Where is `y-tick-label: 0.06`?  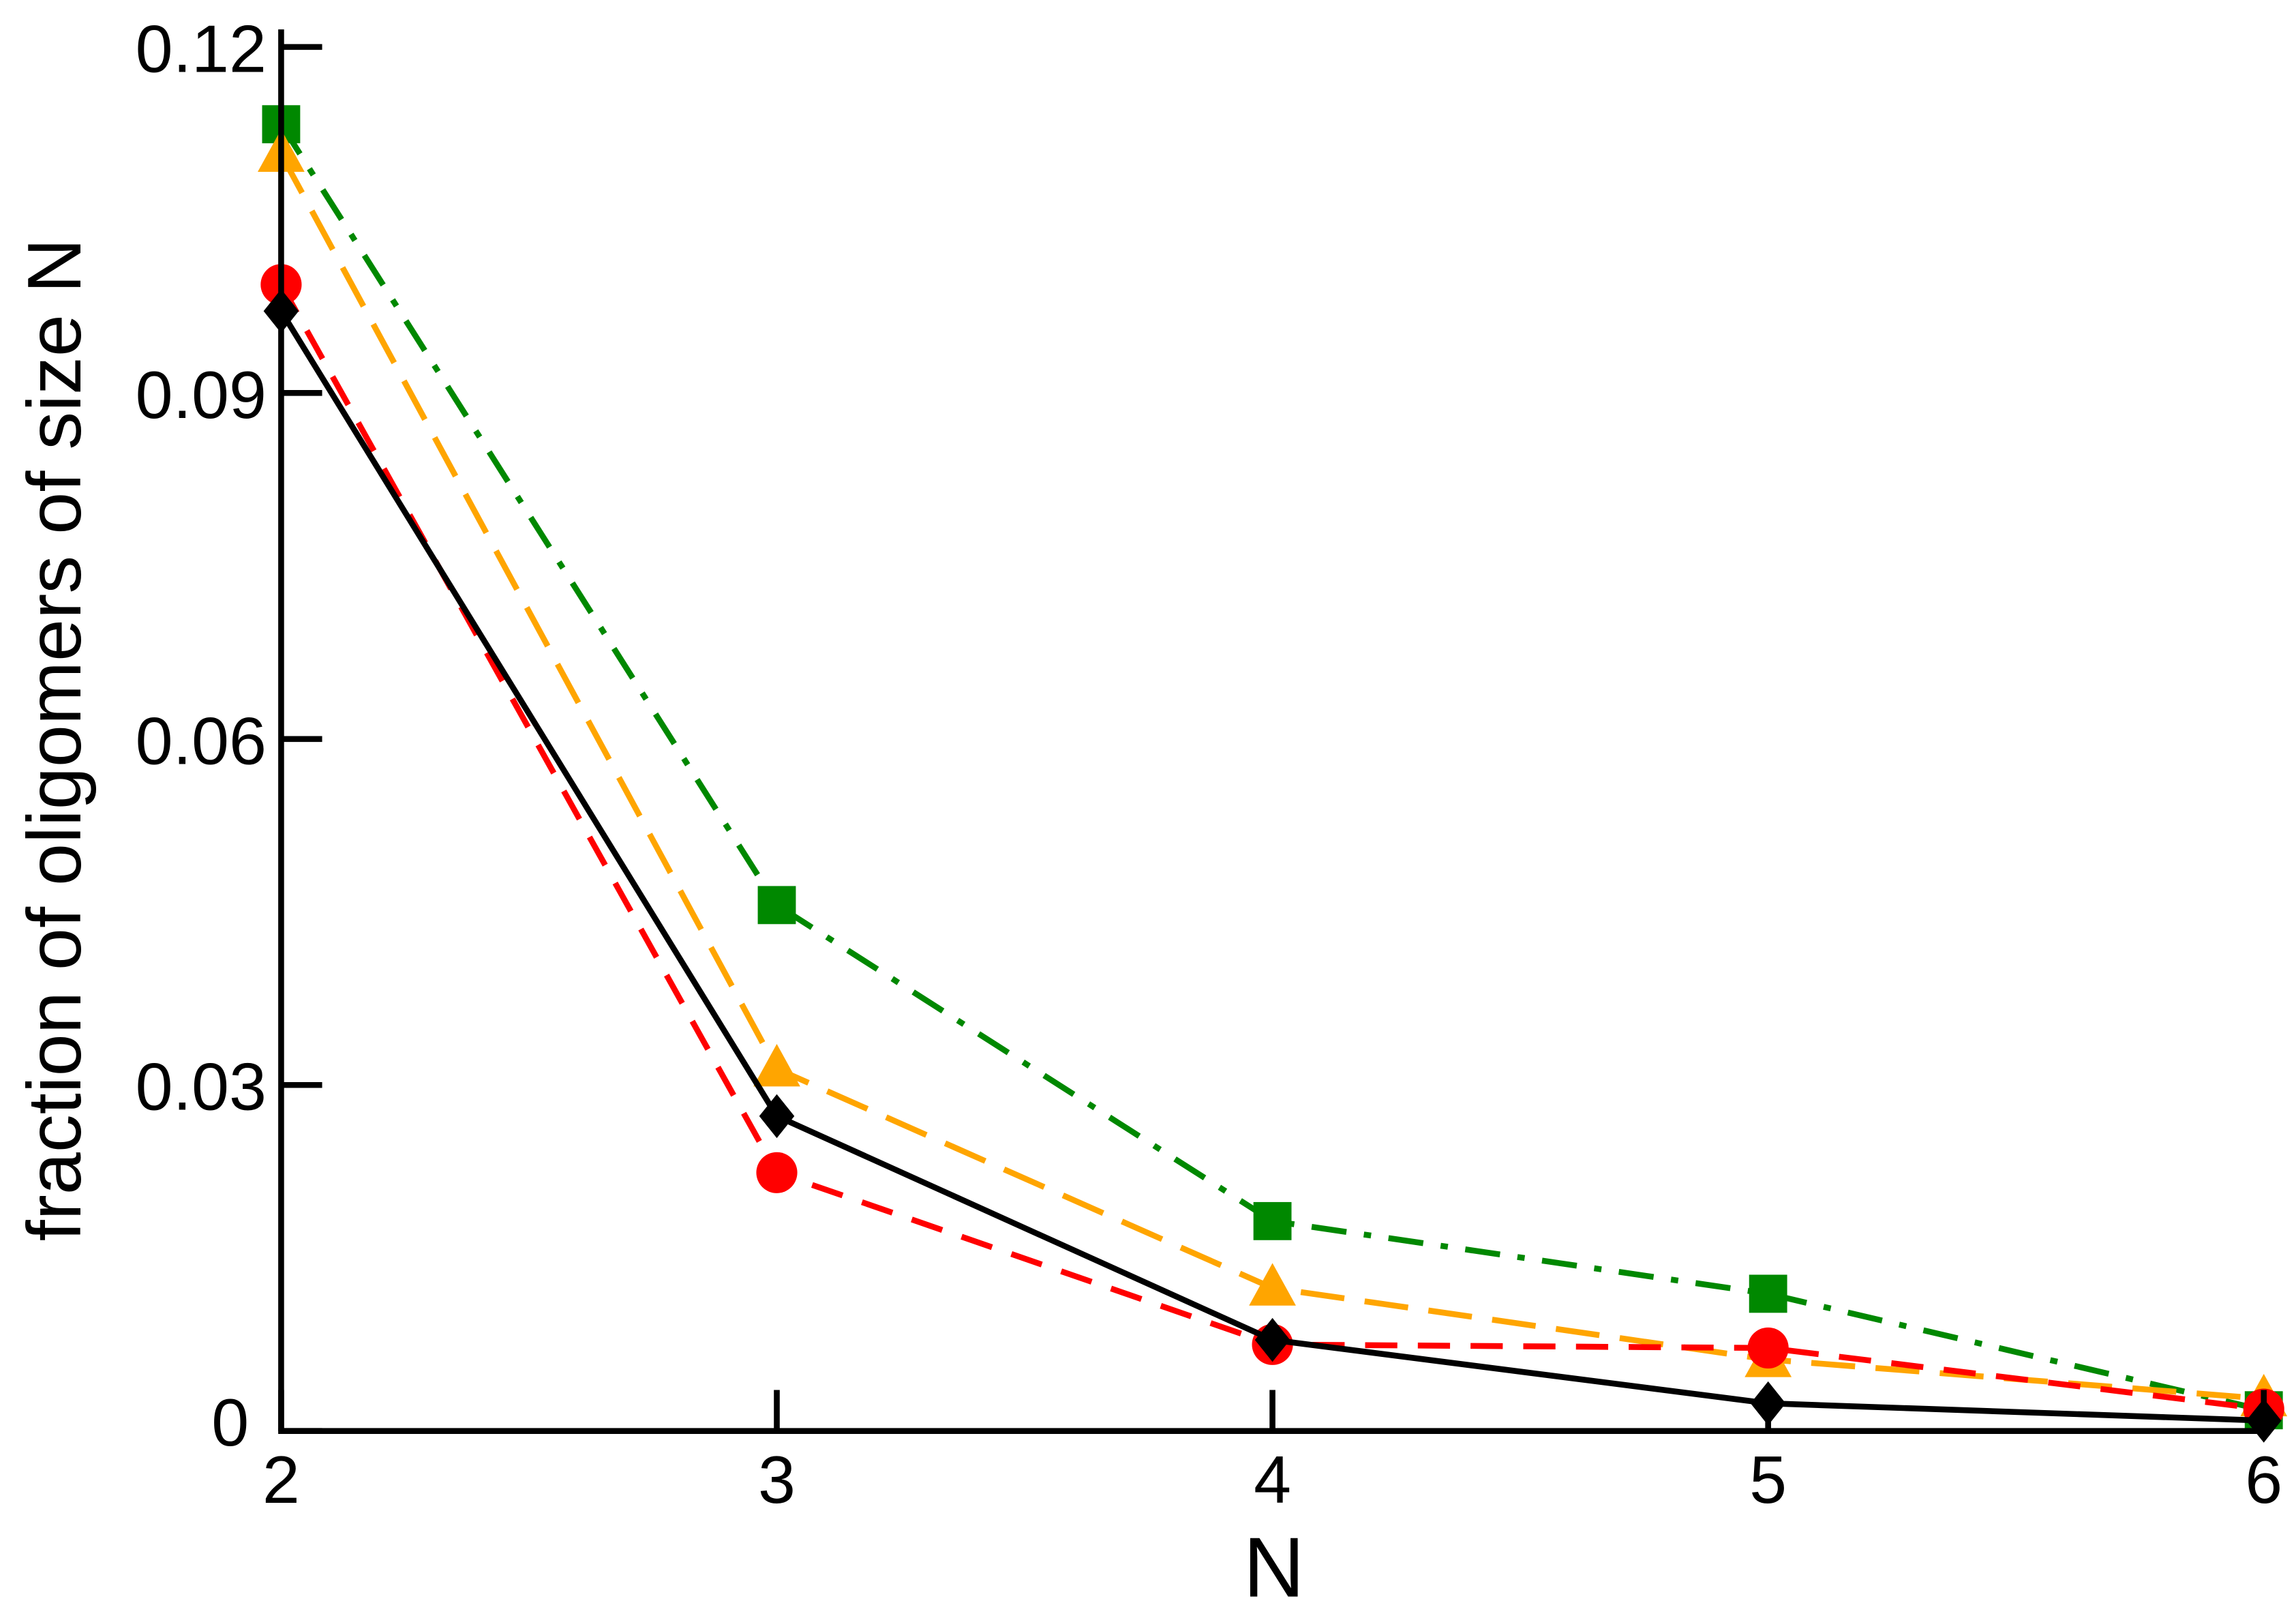 y-tick-label: 0.06 is located at coordinates (201, 740).